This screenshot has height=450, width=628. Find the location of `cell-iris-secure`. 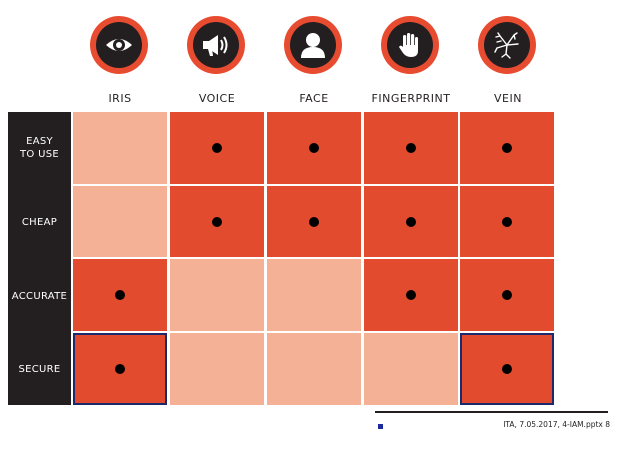

cell-iris-secure is located at coordinates (120, 369).